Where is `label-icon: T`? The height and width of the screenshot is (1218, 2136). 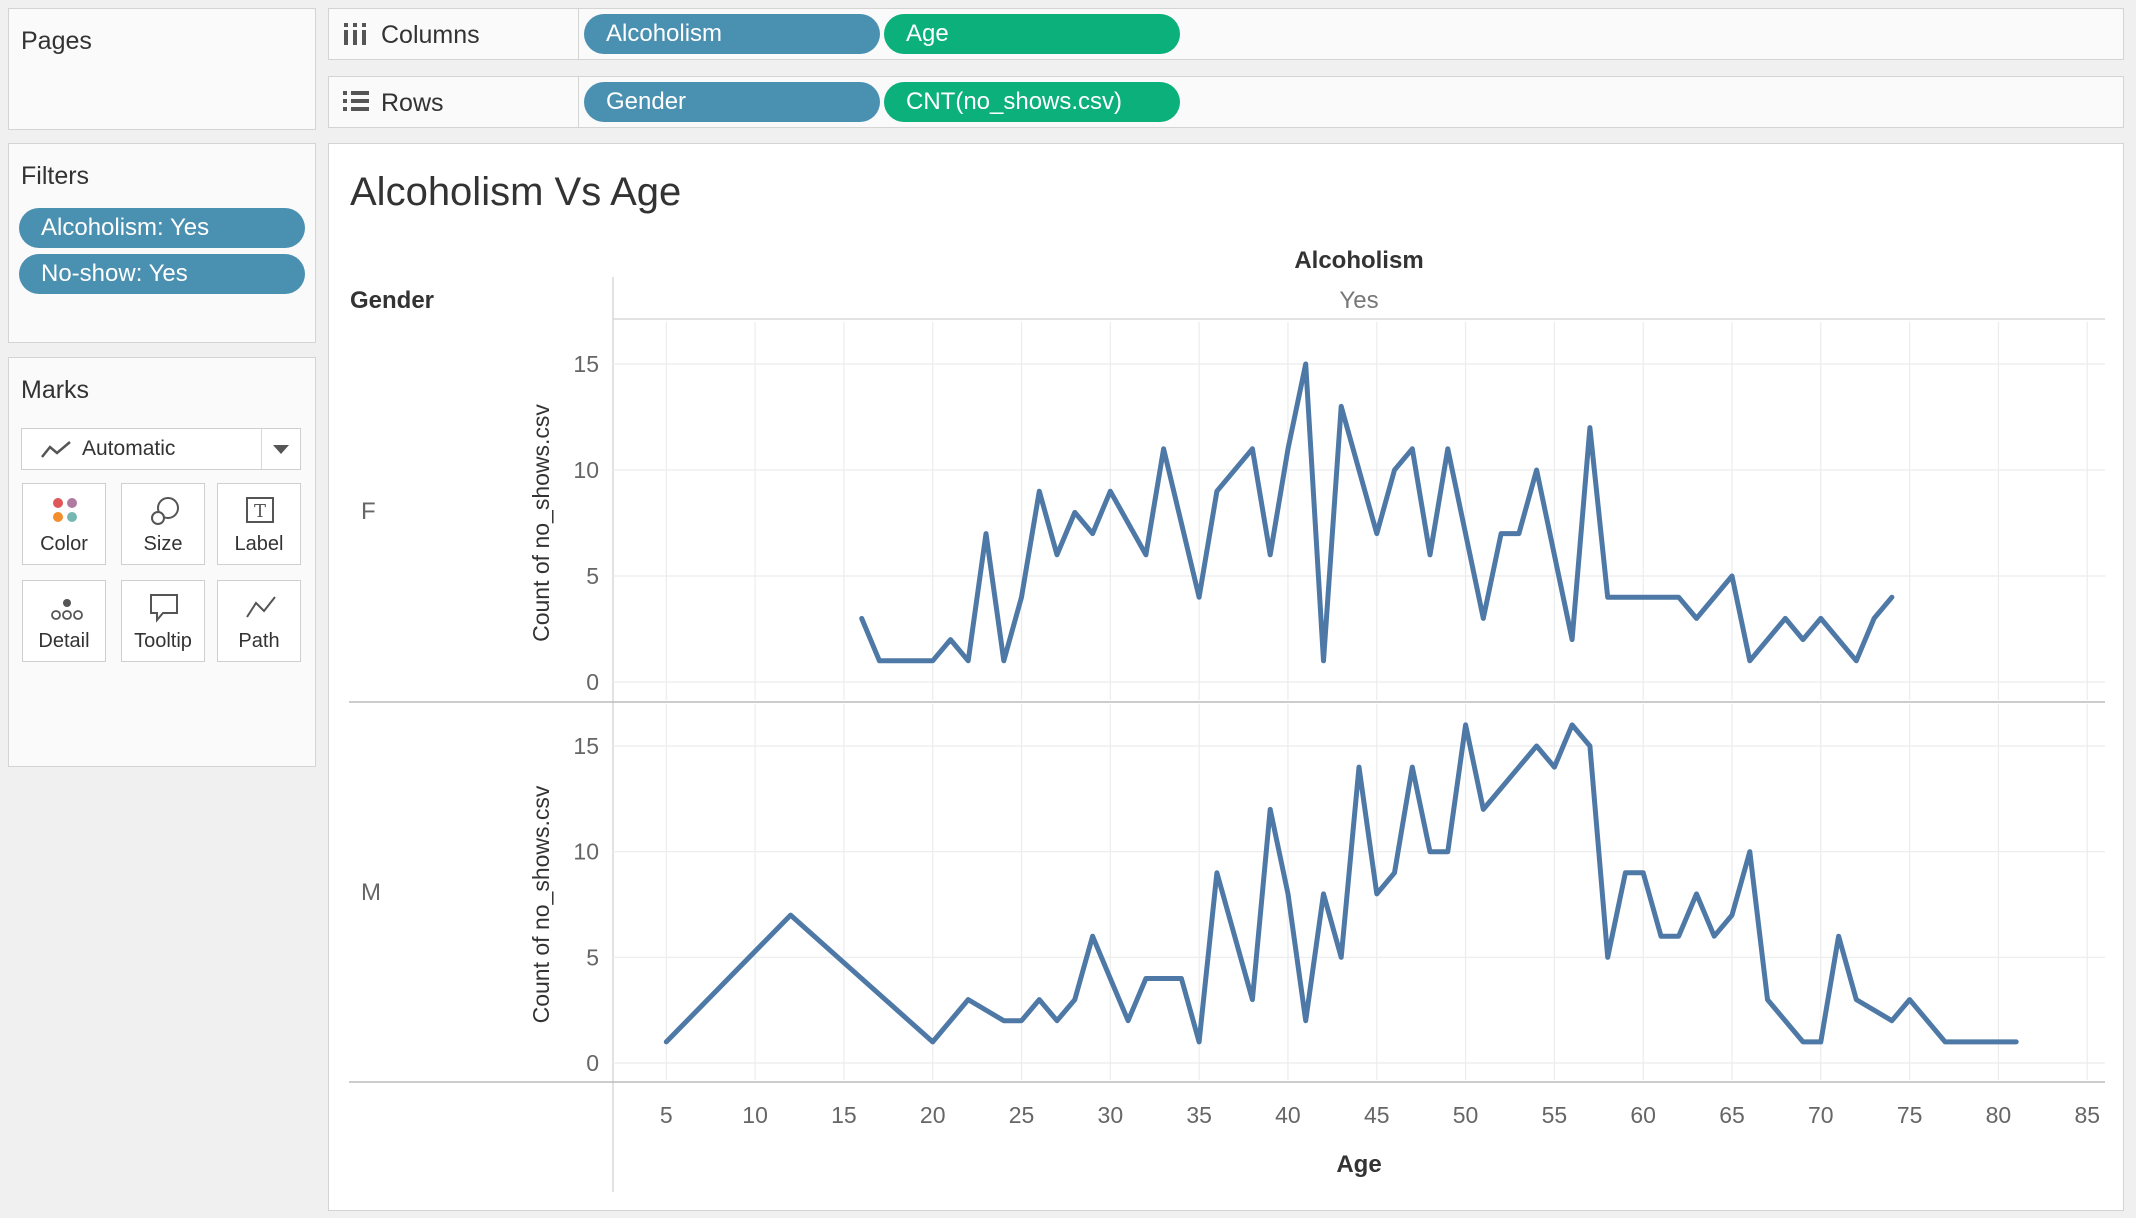
label-icon: T is located at coordinates (260, 510).